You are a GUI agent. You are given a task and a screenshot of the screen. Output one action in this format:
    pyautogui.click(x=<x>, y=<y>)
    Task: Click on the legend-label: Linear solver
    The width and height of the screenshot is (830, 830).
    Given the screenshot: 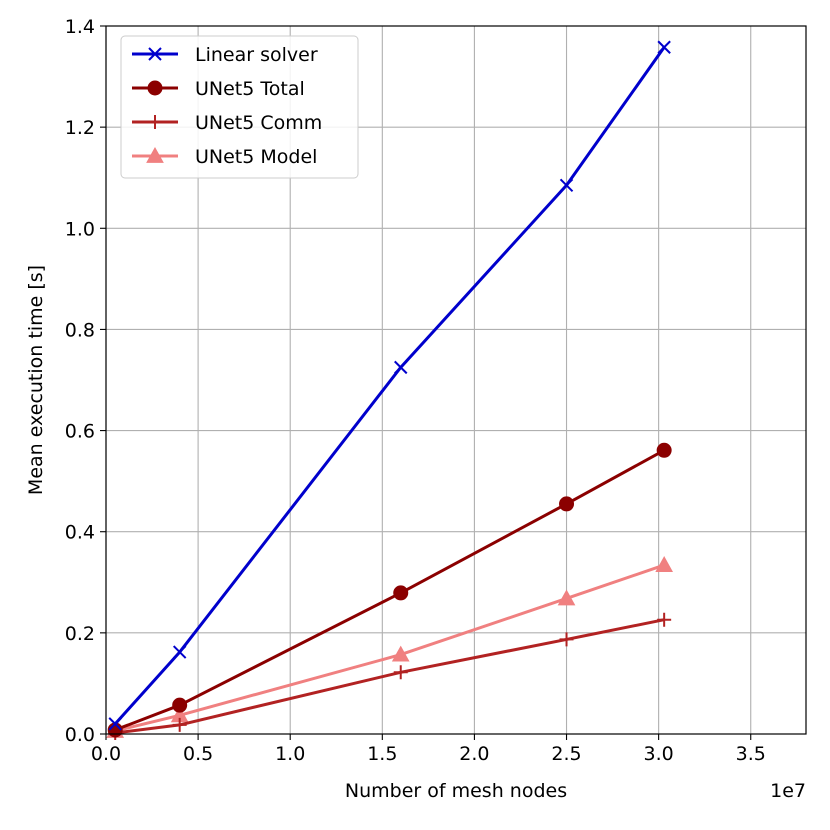 What is the action you would take?
    pyautogui.click(x=256, y=55)
    